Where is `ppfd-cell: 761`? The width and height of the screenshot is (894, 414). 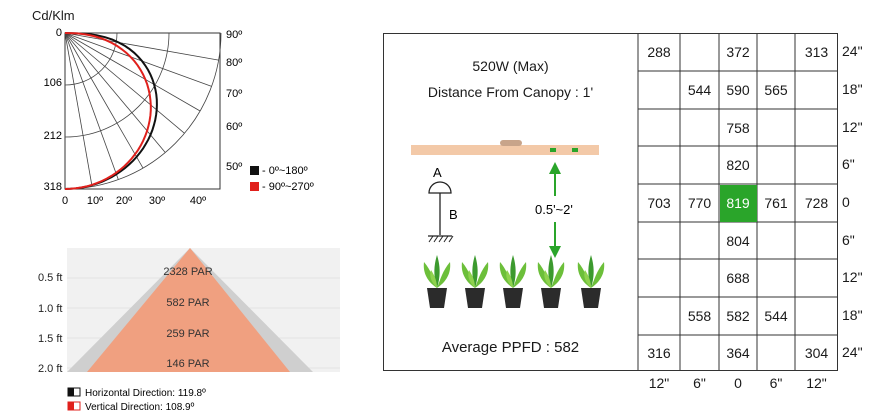
ppfd-cell: 761 is located at coordinates (776, 203).